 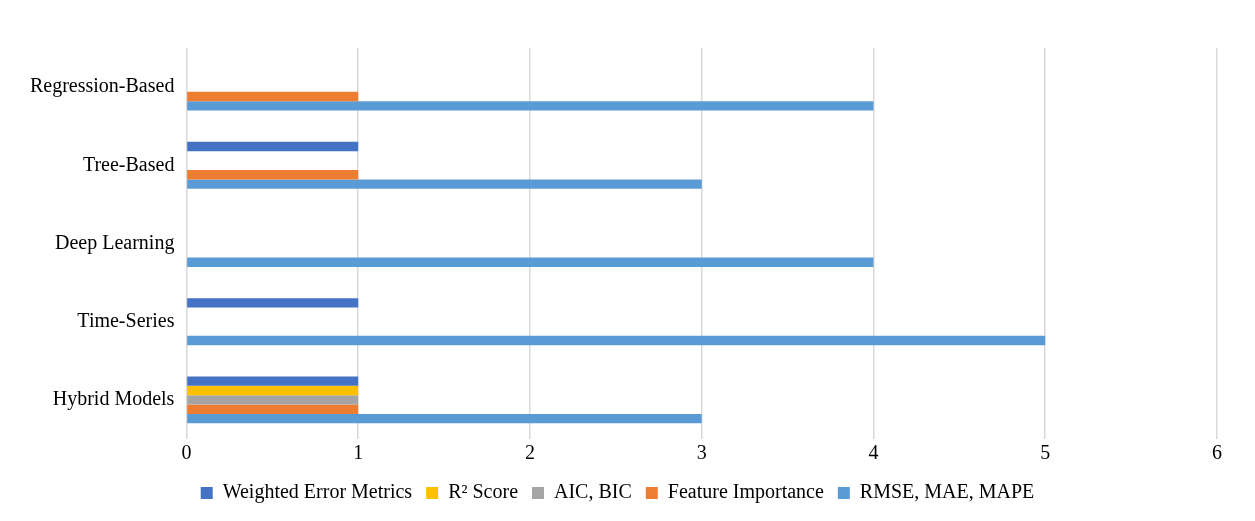 I want to click on x-tick-label: 0, so click(x=186, y=452).